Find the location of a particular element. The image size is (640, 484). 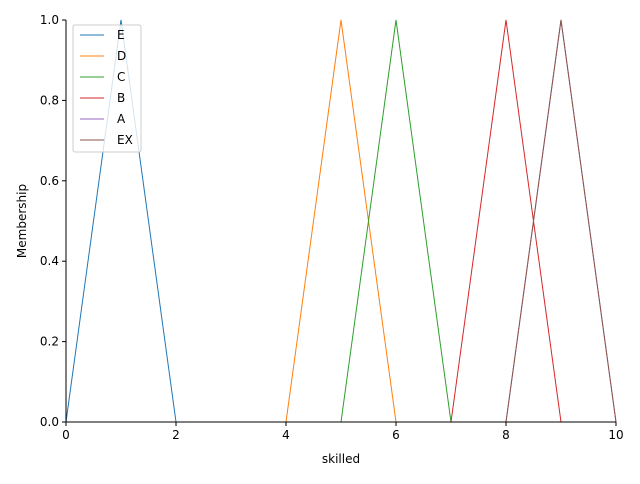

legend-label-c: C is located at coordinates (121, 77).